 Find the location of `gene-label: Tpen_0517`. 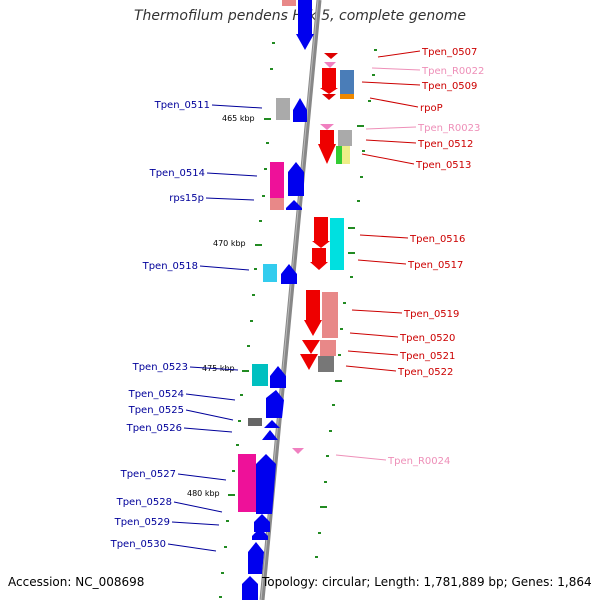

gene-label: Tpen_0517 is located at coordinates (435, 265).